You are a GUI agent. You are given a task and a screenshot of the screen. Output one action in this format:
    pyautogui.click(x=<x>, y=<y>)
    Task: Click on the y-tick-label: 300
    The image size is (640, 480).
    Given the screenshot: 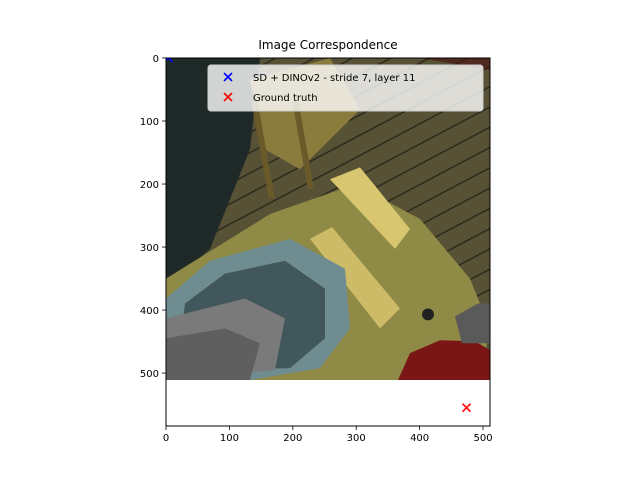 What is the action you would take?
    pyautogui.click(x=149, y=248)
    